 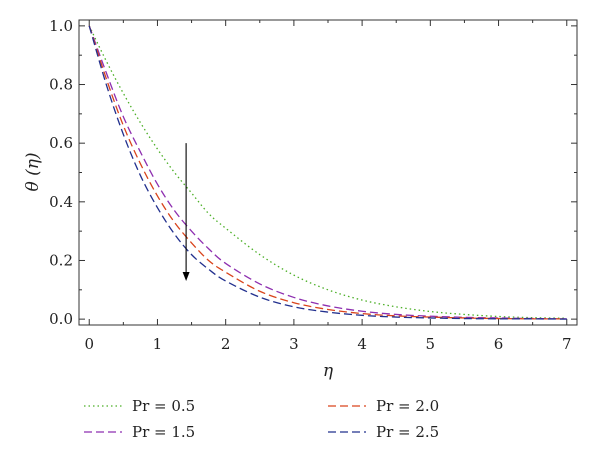 What do you see at coordinates (407, 432) in the screenshot?
I see `legend-label: Pr = 2.5` at bounding box center [407, 432].